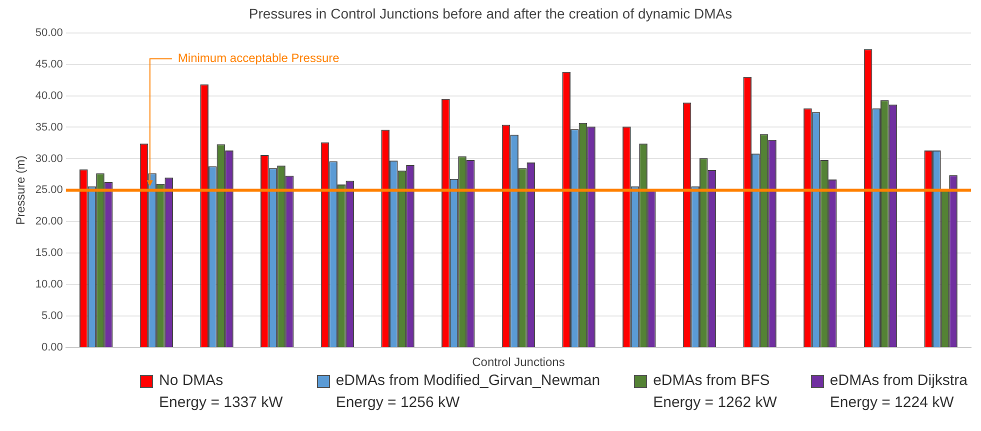 The height and width of the screenshot is (431, 981). What do you see at coordinates (49, 190) in the screenshot?
I see `y-tick-label: 25.00` at bounding box center [49, 190].